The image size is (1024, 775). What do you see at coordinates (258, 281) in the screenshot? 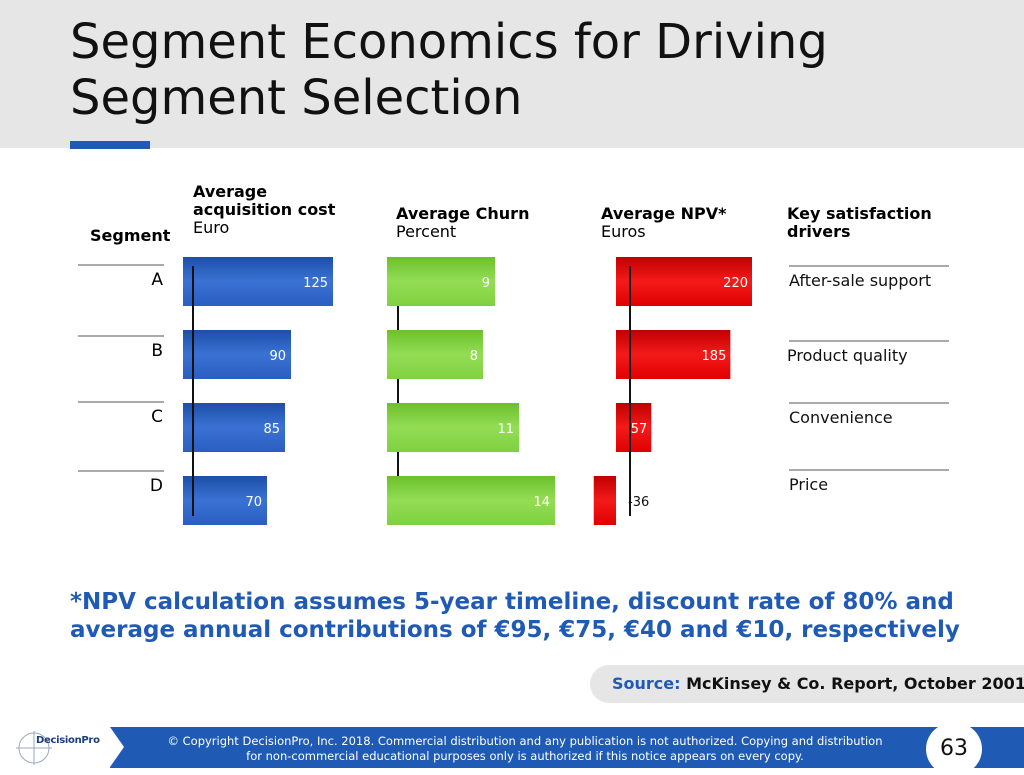
I see `acq-bar-a` at bounding box center [258, 281].